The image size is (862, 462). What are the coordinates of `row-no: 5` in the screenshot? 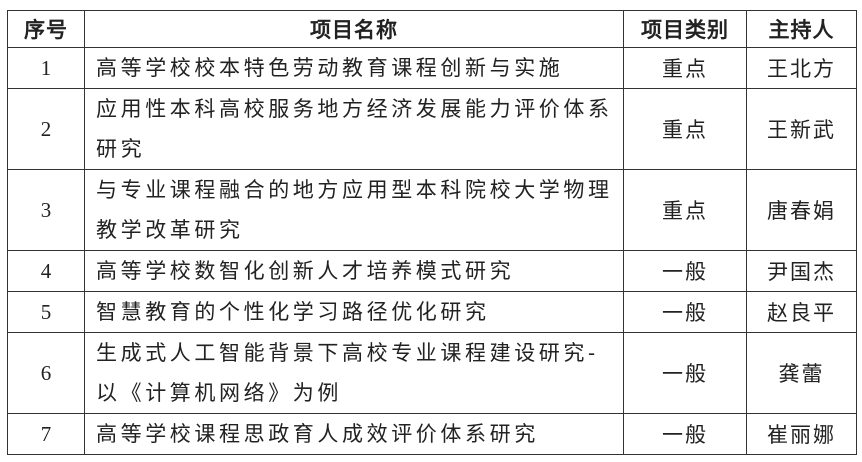 It's located at (46, 312).